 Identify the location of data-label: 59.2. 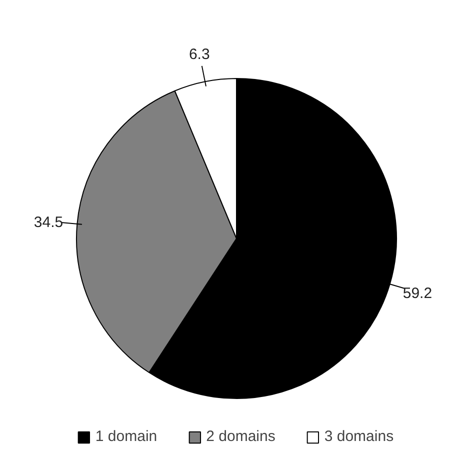
(417, 293).